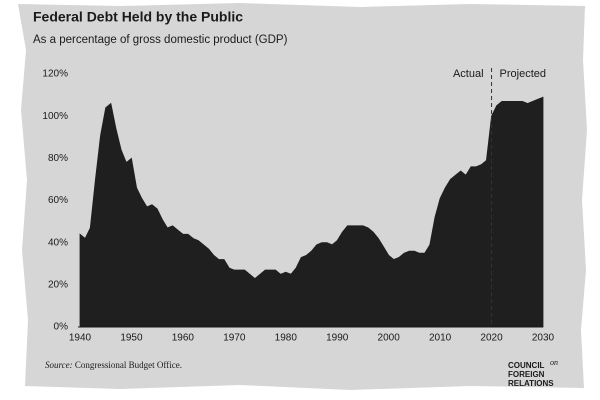 Image resolution: width=600 pixels, height=400 pixels. Describe the element at coordinates (58, 284) in the screenshot. I see `y-tick-label: 20%` at that location.